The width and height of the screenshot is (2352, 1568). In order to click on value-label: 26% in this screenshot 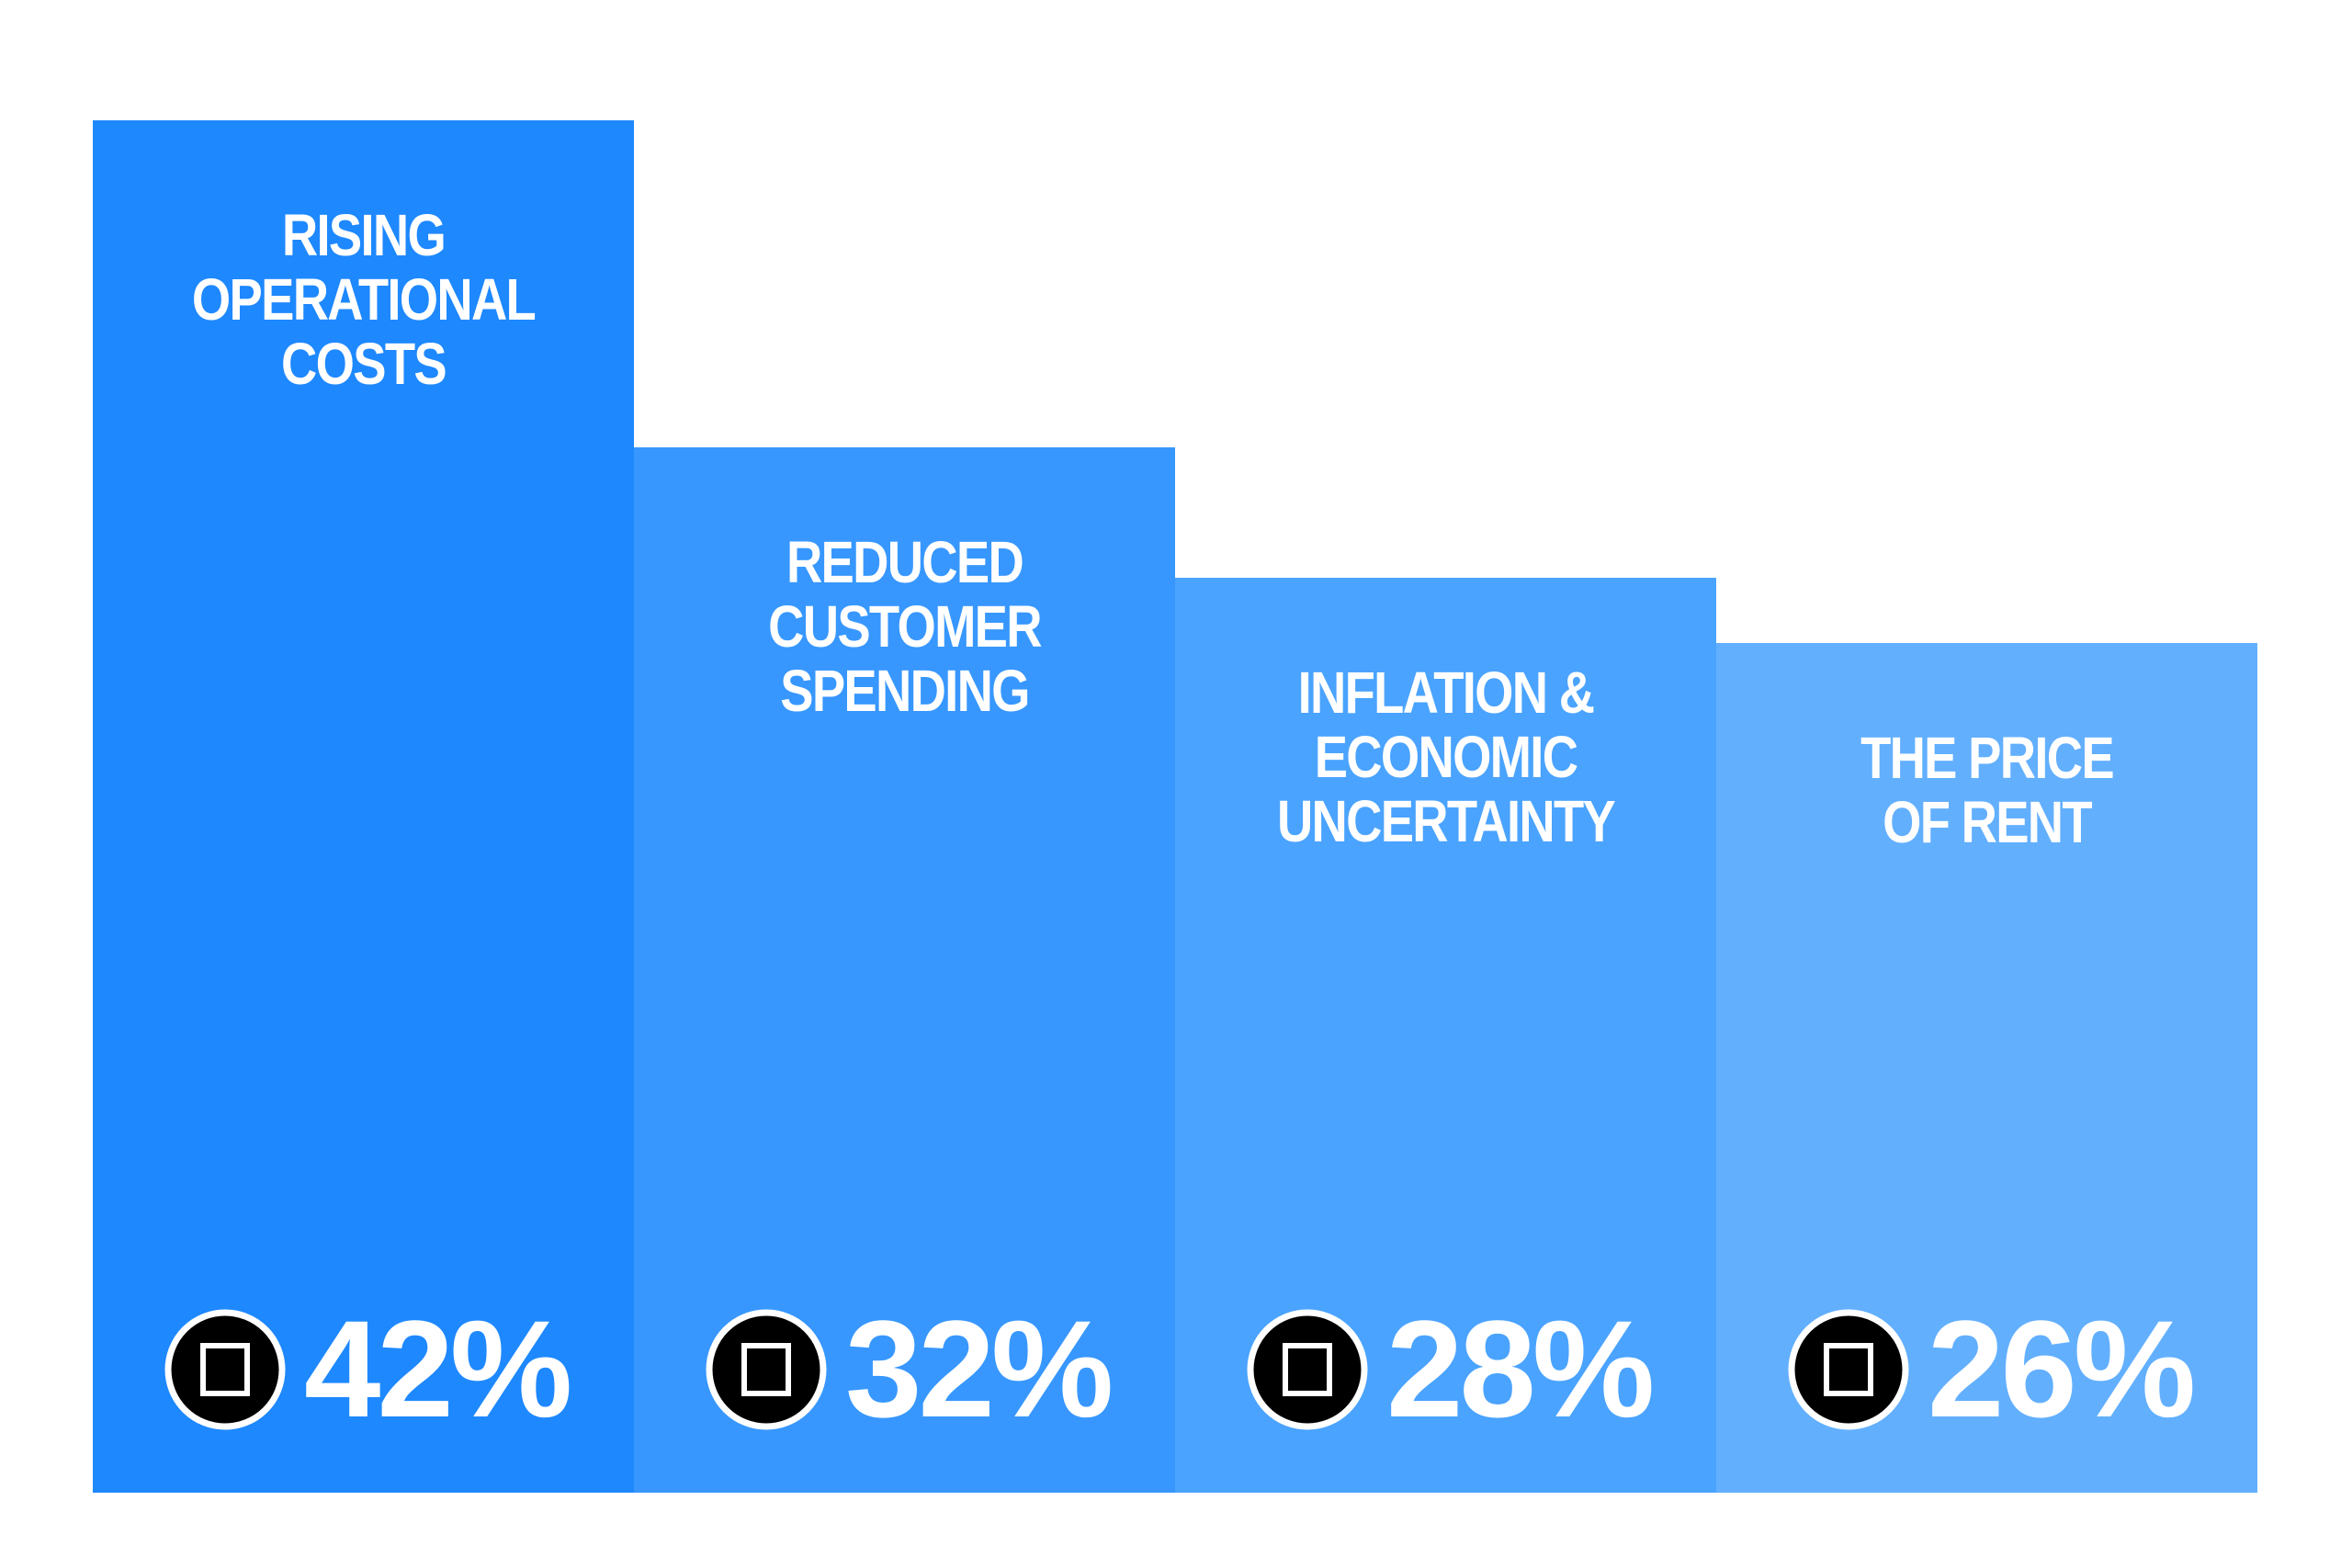, I will do `click(2062, 1368)`.